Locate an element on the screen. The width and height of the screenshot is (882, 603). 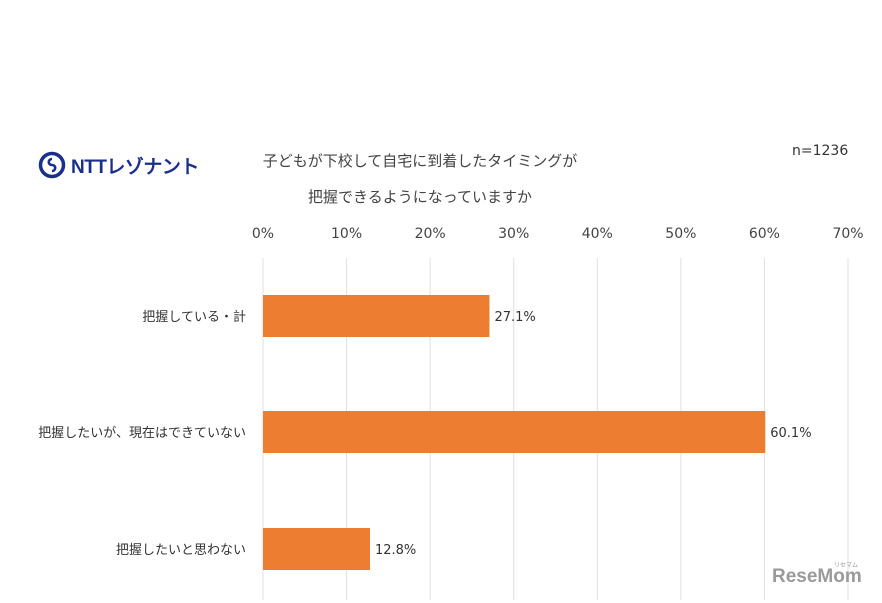
x-tick-label: 70% is located at coordinates (847, 234).